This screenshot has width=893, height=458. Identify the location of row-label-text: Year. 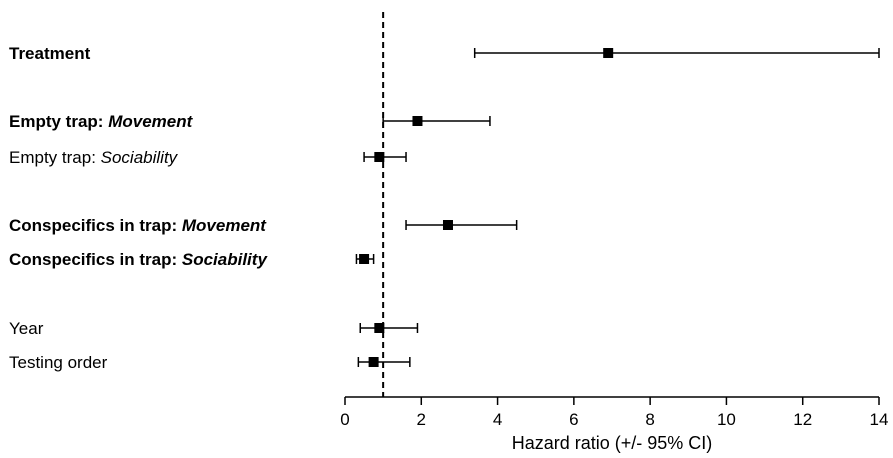
(26, 328).